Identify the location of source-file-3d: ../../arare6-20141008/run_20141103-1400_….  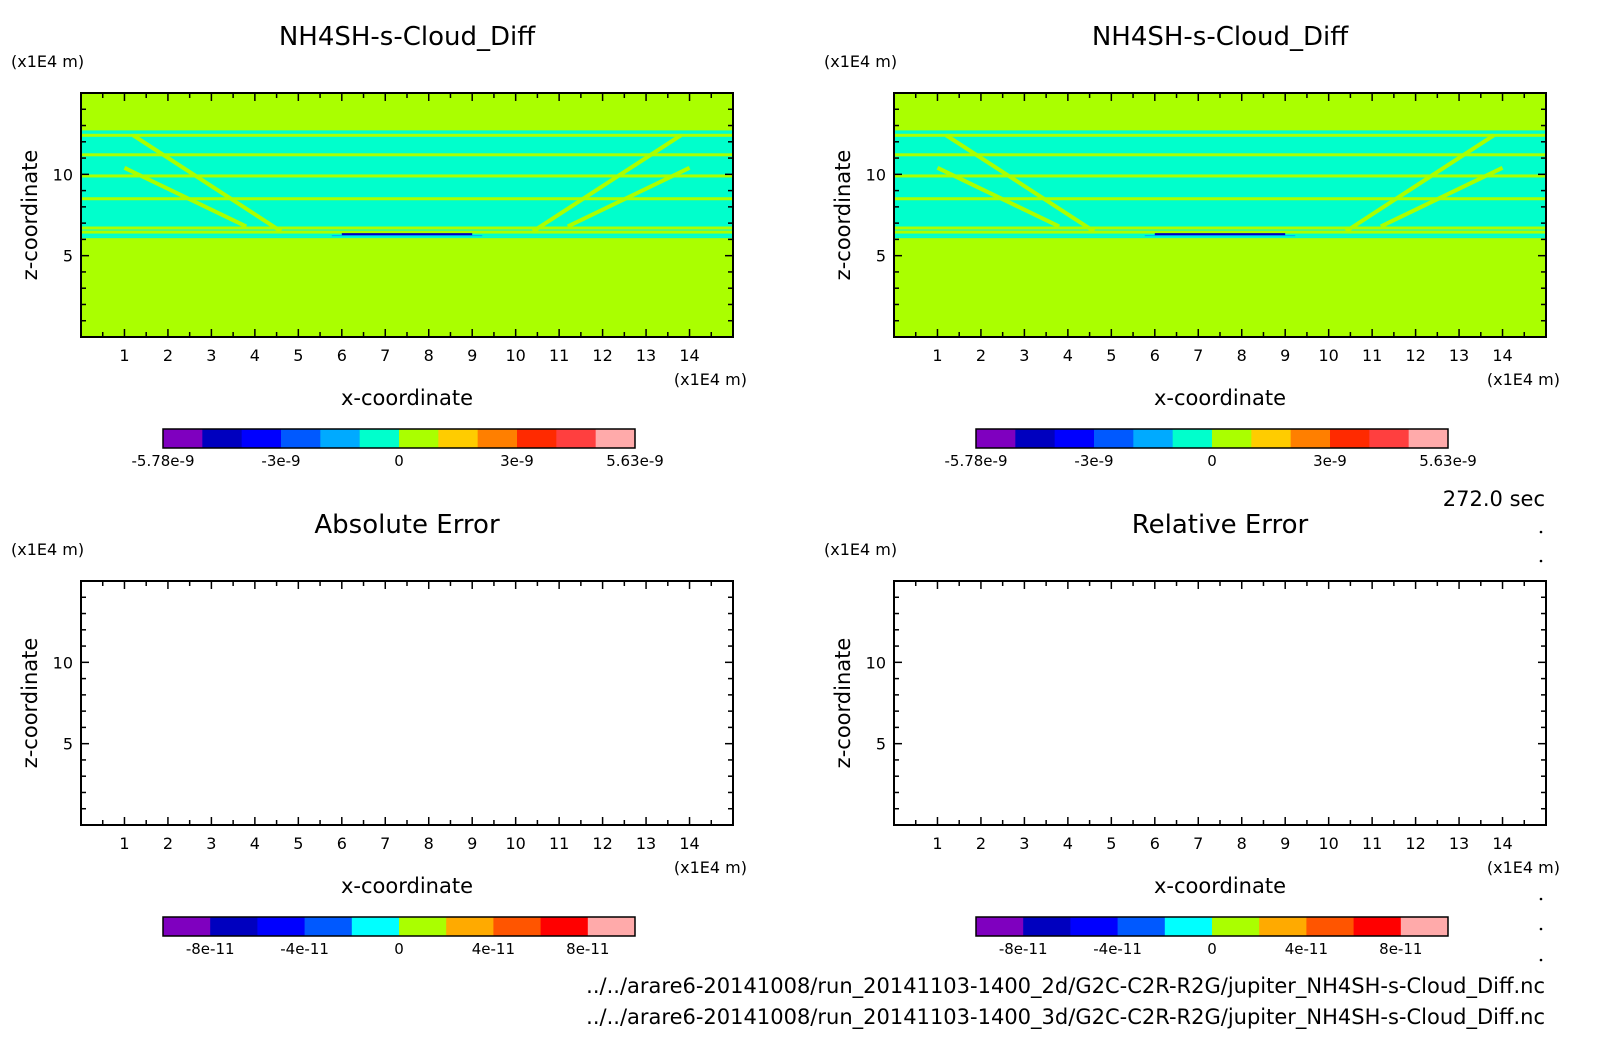
(1065, 1017).